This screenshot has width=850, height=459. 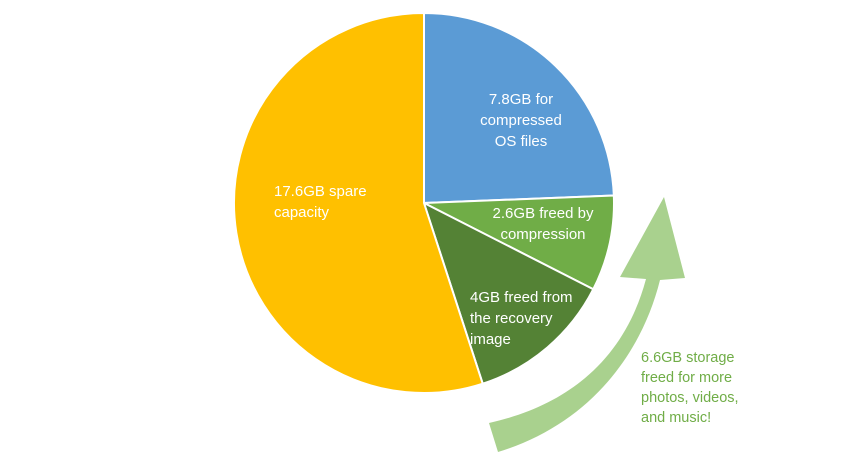 I want to click on slice-label-line: 4GB freed from, so click(x=521, y=297).